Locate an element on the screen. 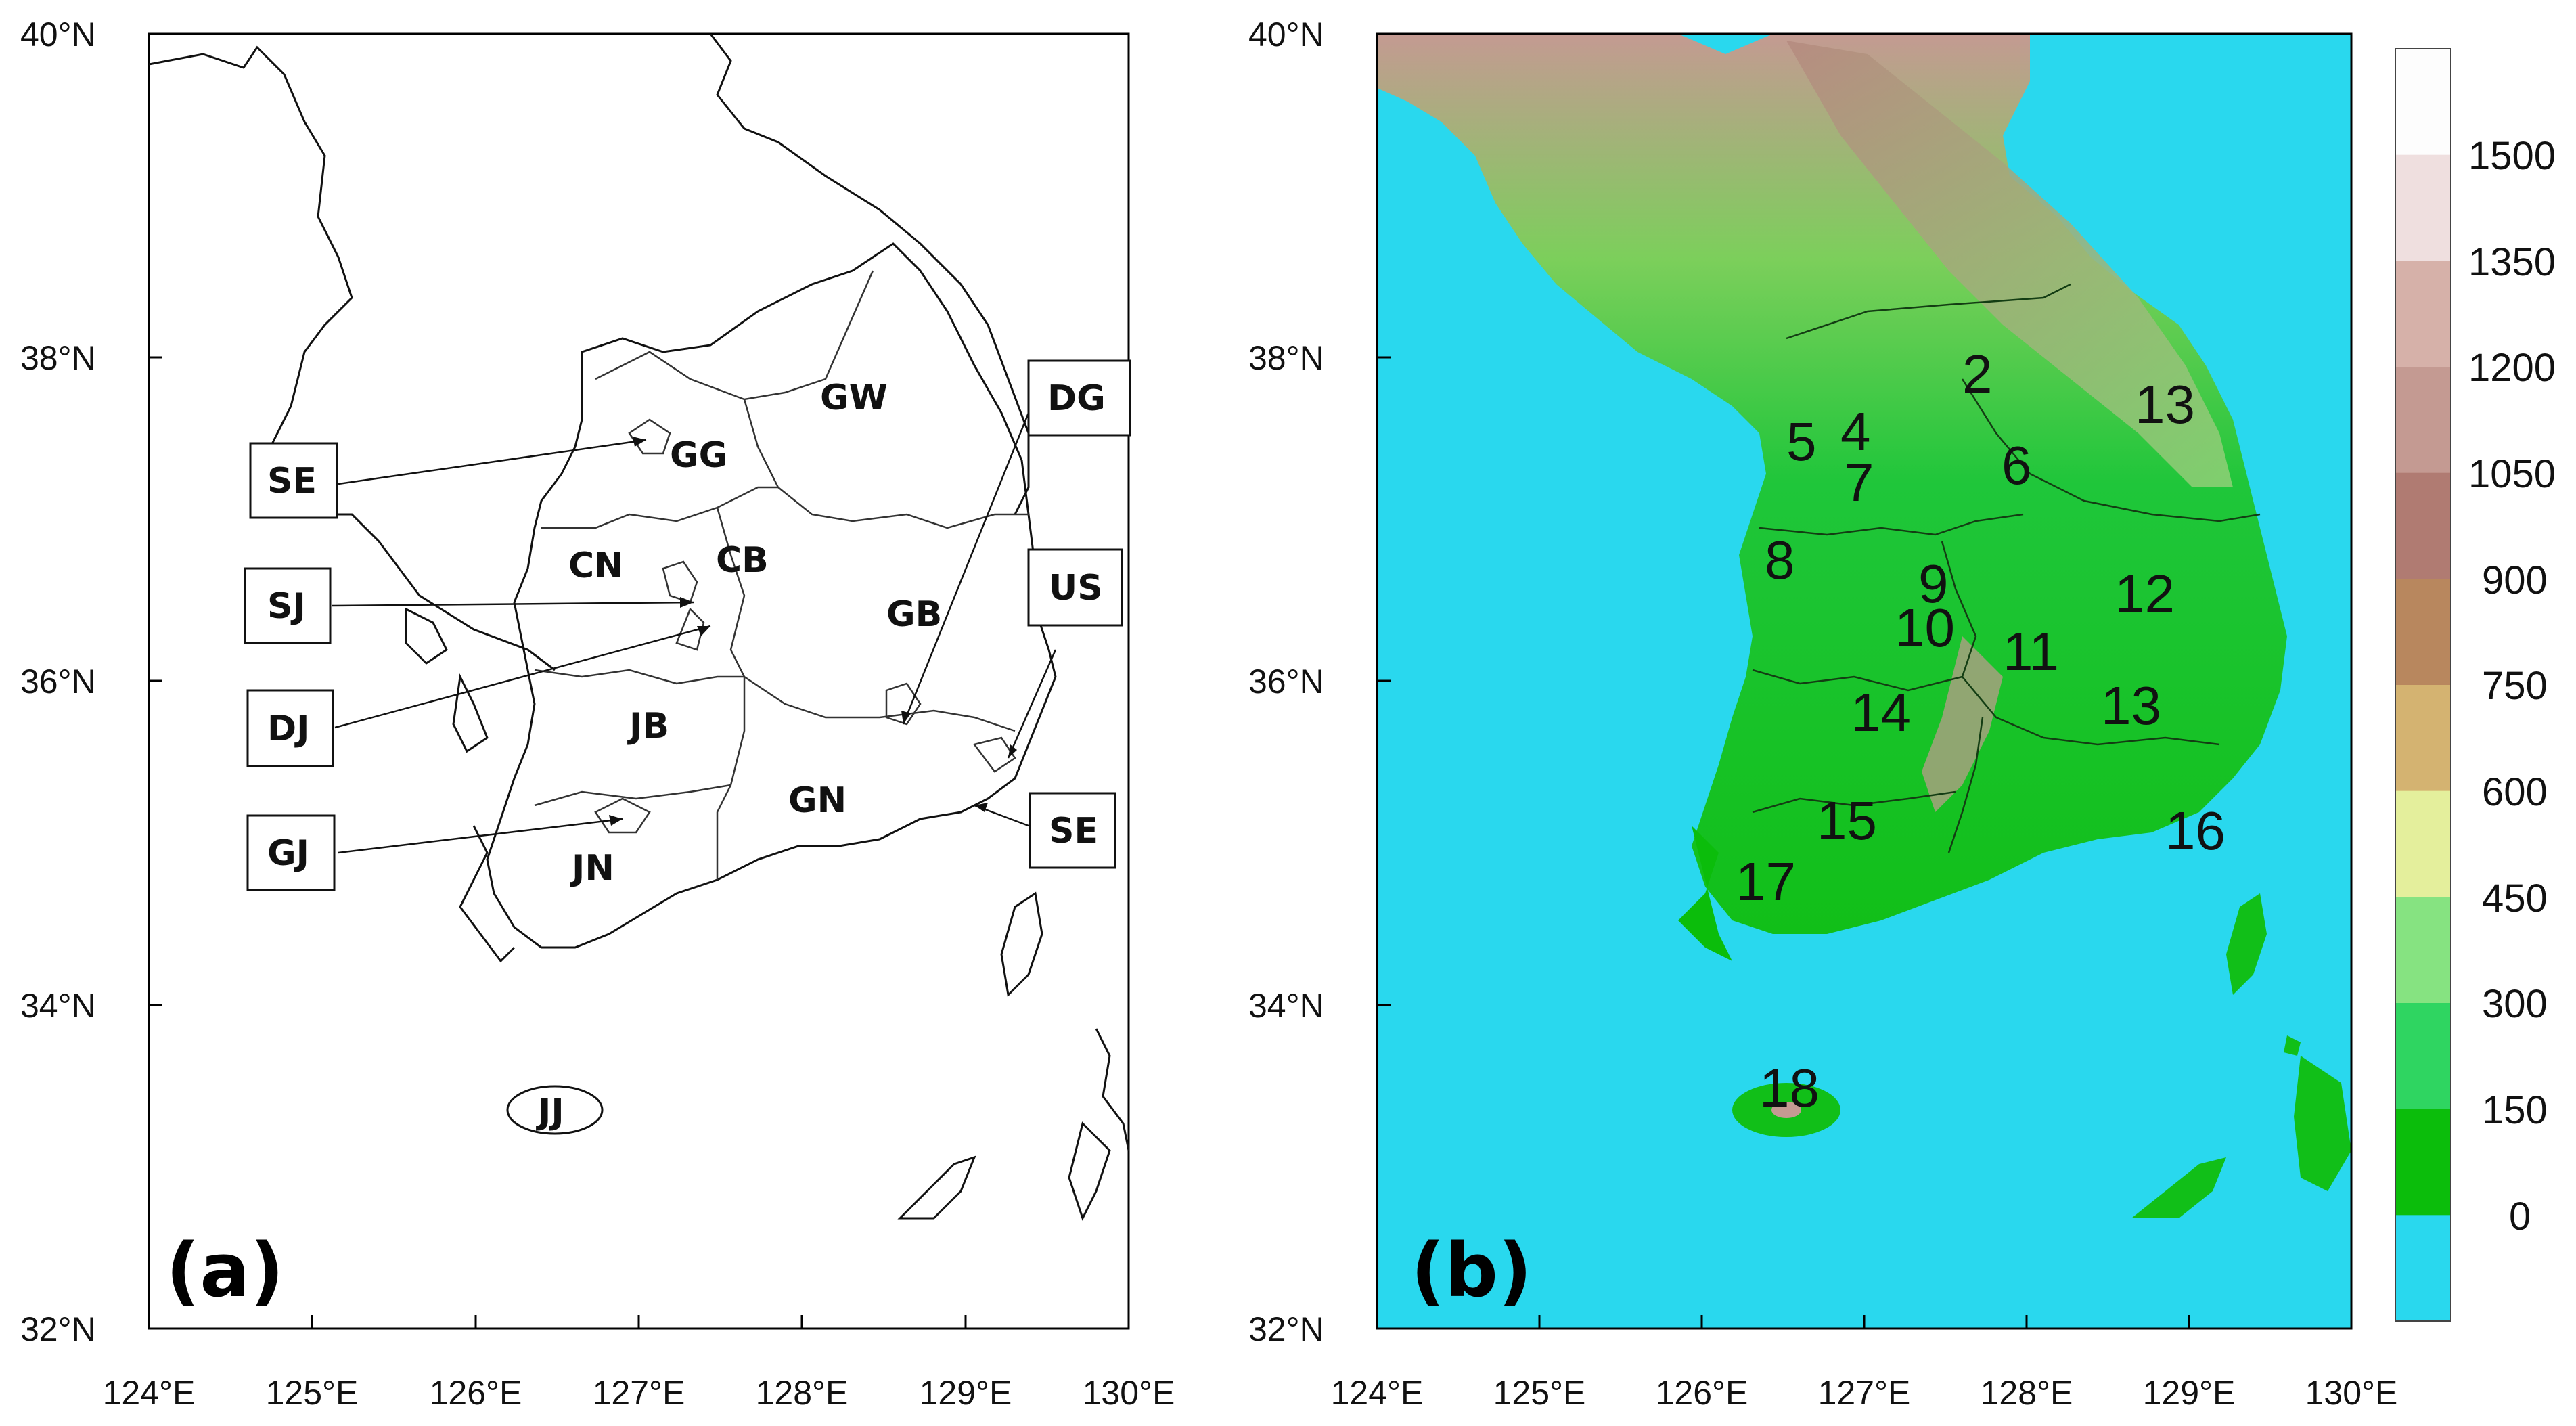  callout-box-gj: GJ is located at coordinates (291, 852).